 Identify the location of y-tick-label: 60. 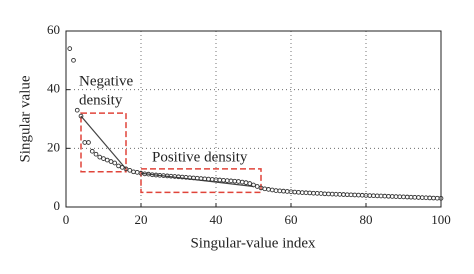
(53, 29).